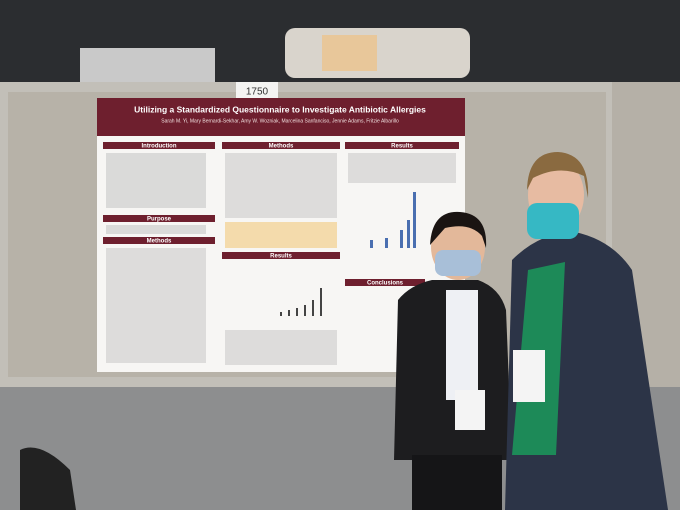 The width and height of the screenshot is (680, 510). I want to click on back-wall, so click(147, 67).